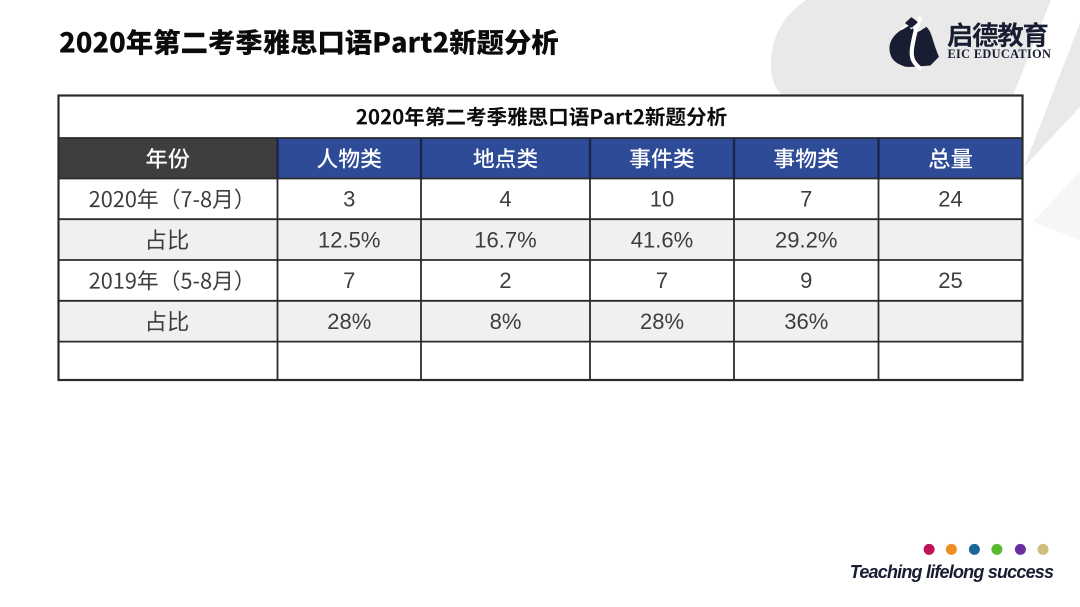 The width and height of the screenshot is (1080, 607). I want to click on svg-text: 24, so click(950, 199).